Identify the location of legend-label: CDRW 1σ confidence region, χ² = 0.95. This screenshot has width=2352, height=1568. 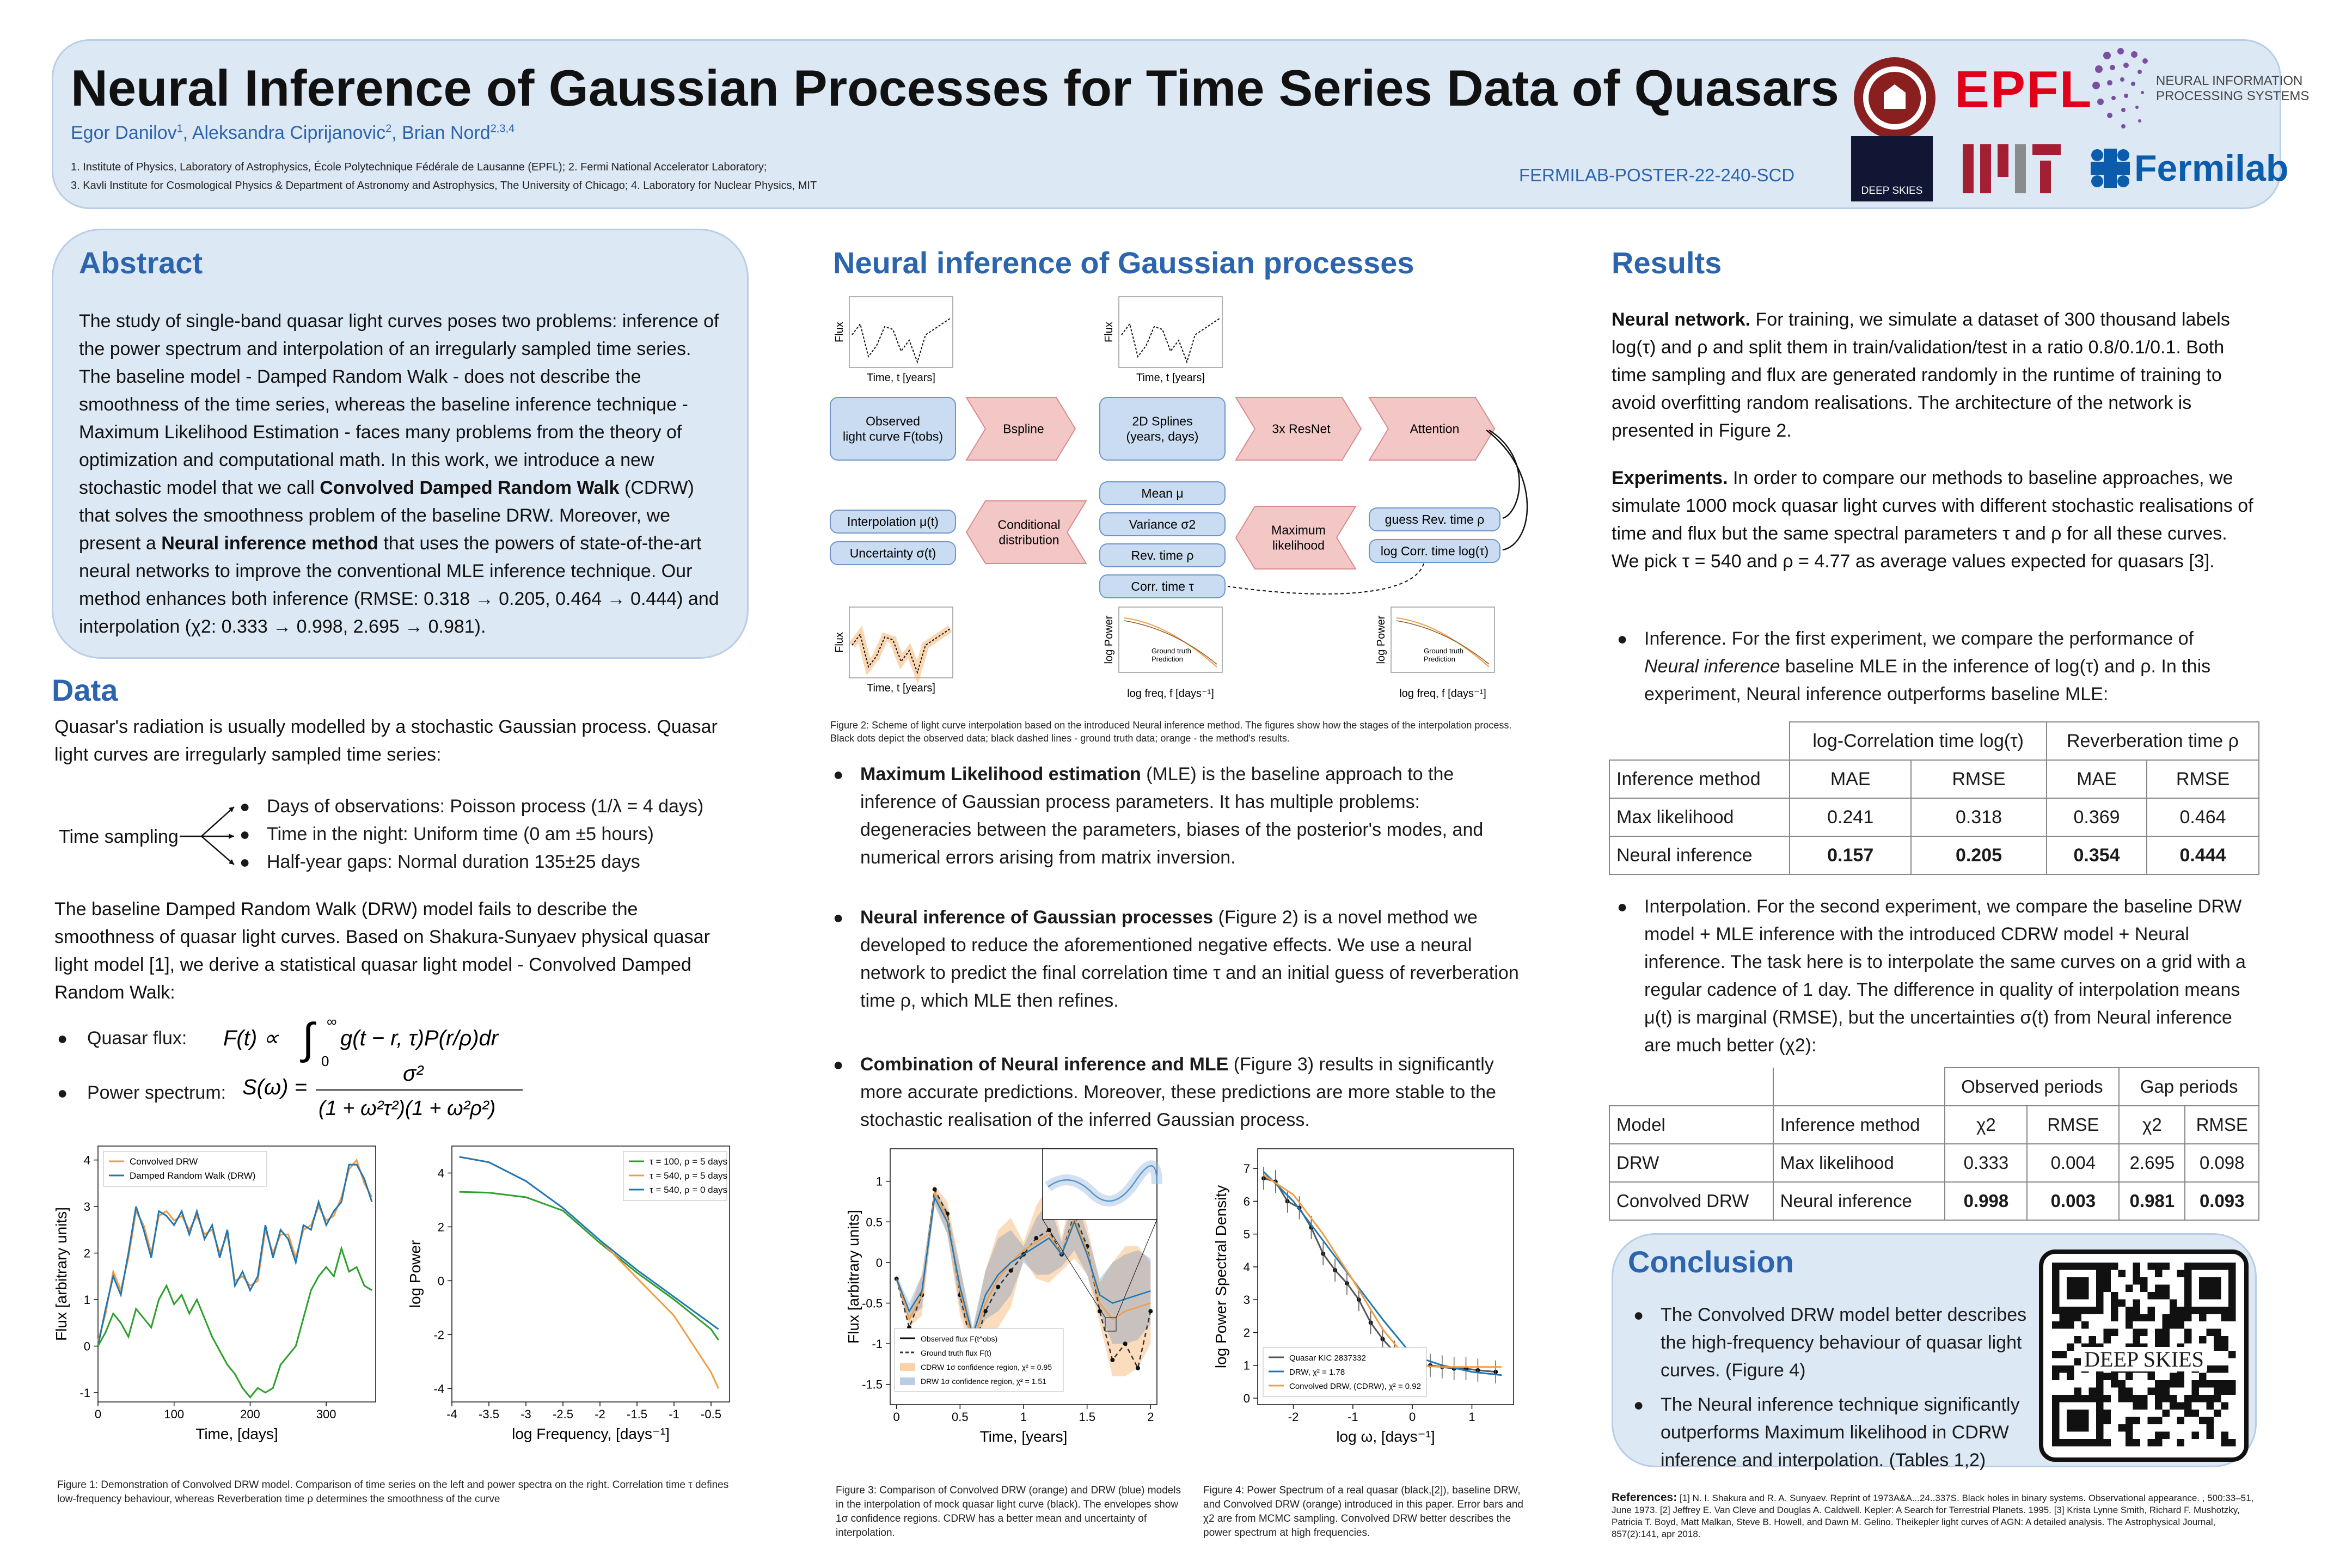
(986, 1367).